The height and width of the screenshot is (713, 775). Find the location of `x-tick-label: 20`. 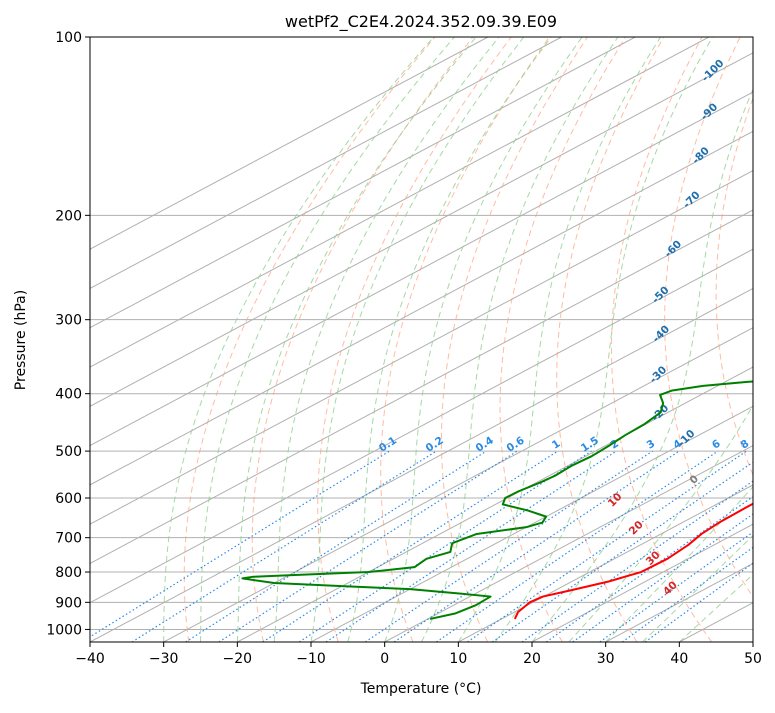

x-tick-label: 20 is located at coordinates (532, 659).